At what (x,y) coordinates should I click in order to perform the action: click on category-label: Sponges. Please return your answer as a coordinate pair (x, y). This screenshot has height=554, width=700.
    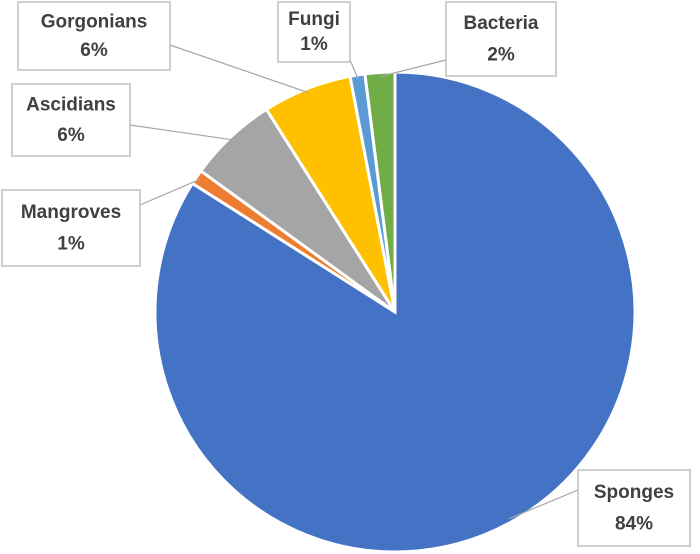
    Looking at the image, I should click on (634, 492).